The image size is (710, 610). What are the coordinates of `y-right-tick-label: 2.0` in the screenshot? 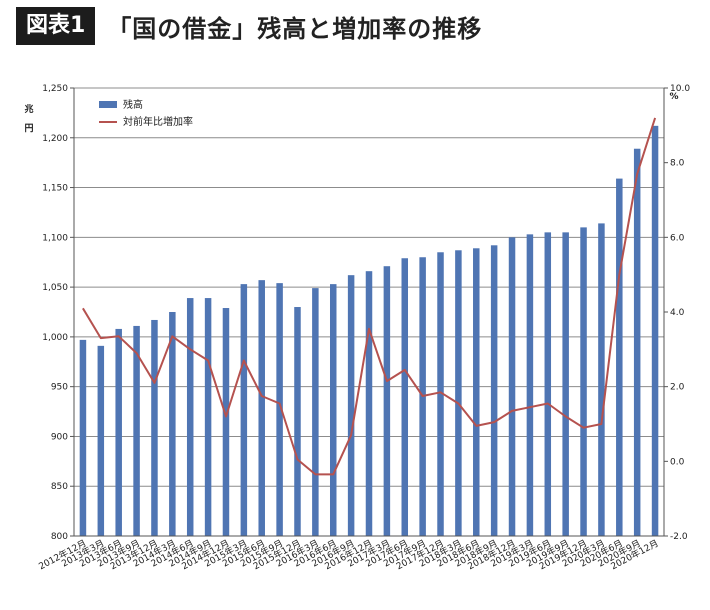 It's located at (677, 388).